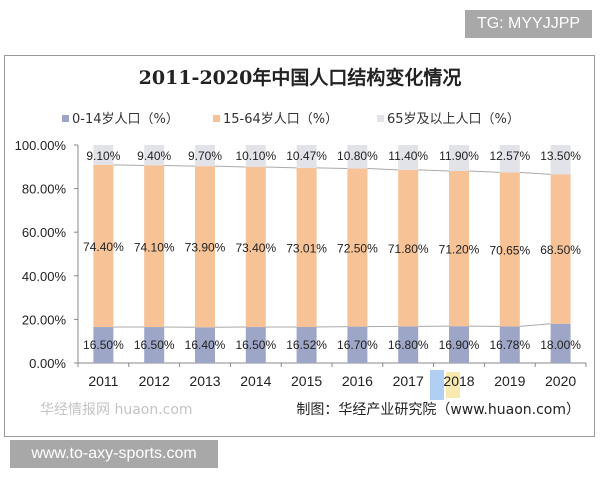 This screenshot has height=480, width=600. Describe the element at coordinates (408, 381) in the screenshot. I see `x-tick-label: 2017` at that location.